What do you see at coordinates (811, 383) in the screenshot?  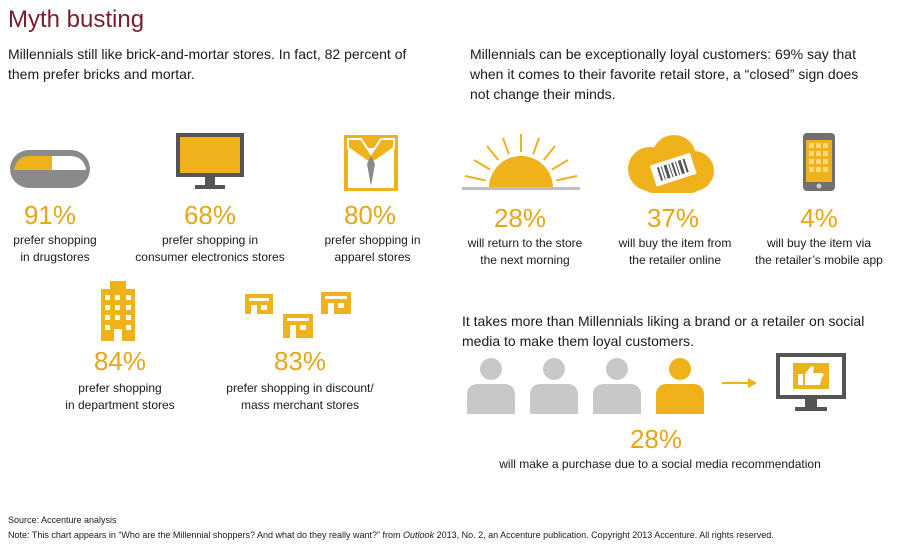 I see `monitor-like-icon` at bounding box center [811, 383].